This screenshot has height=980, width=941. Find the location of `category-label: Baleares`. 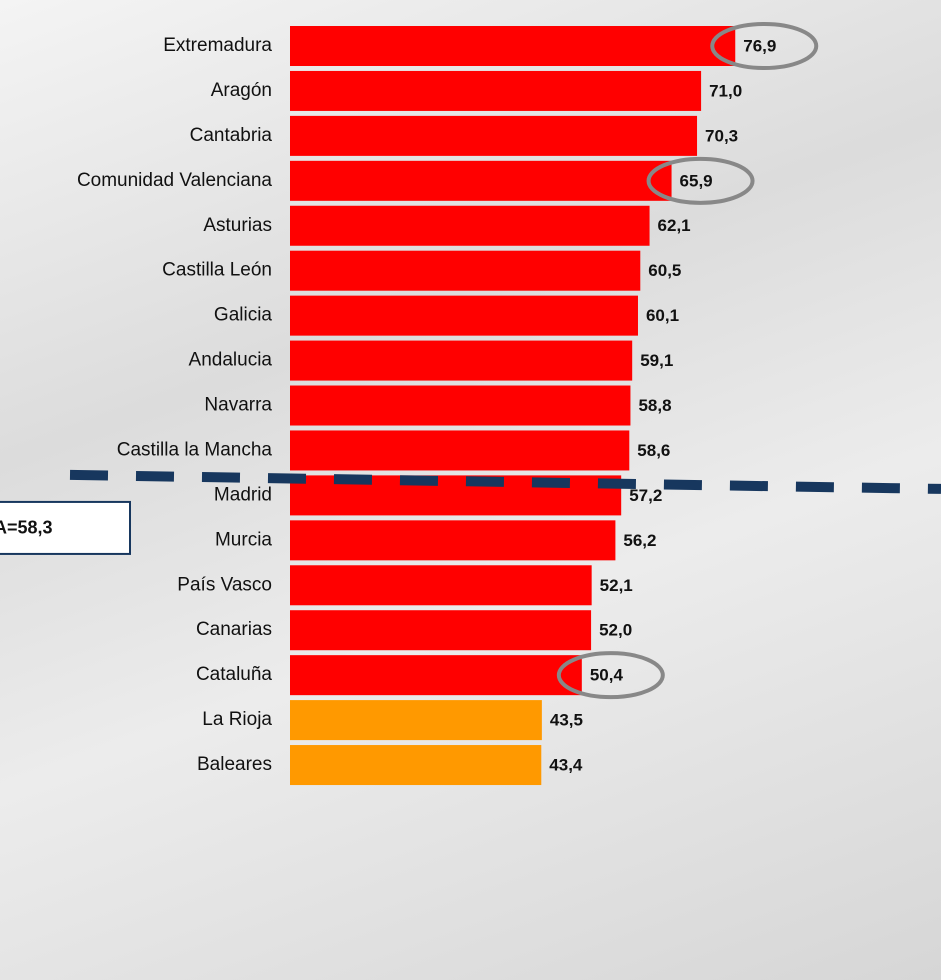

category-label: Baleares is located at coordinates (234, 764).